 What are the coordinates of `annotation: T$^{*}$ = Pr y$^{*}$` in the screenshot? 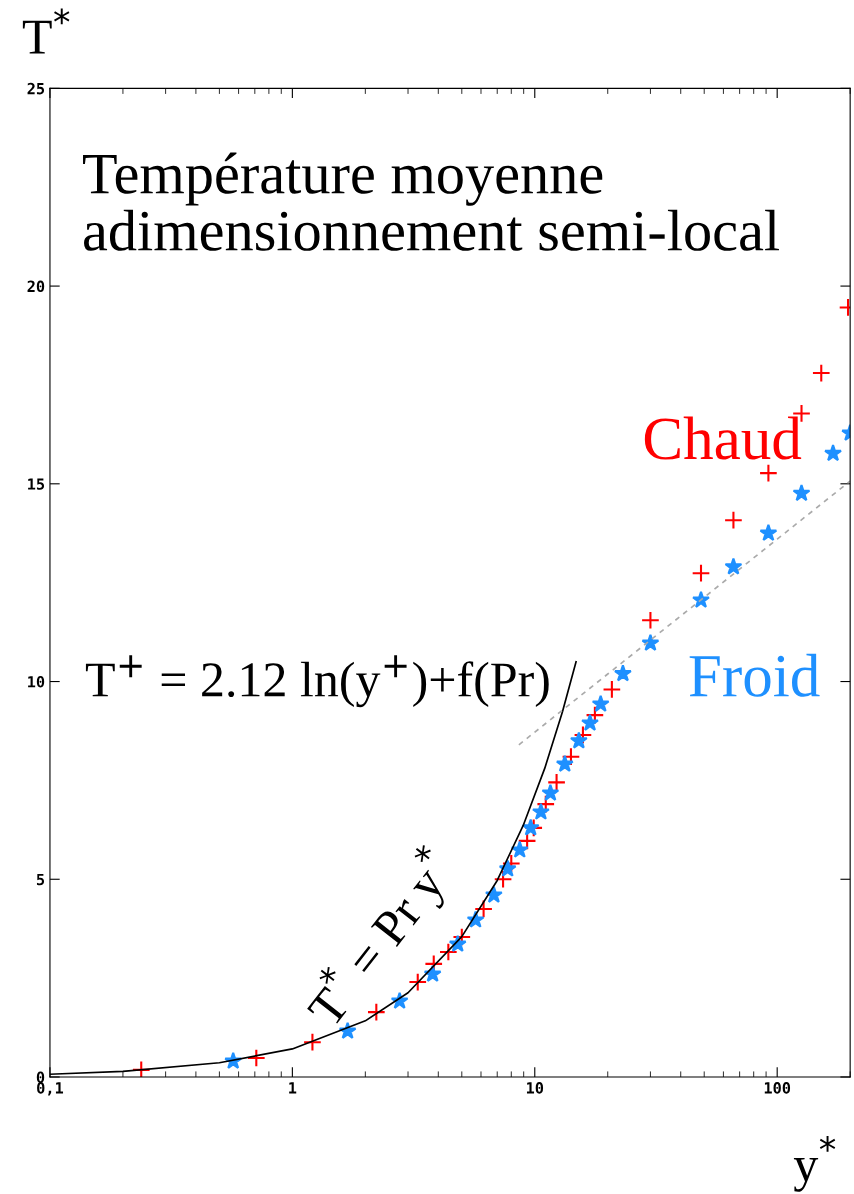 It's located at (381, 939).